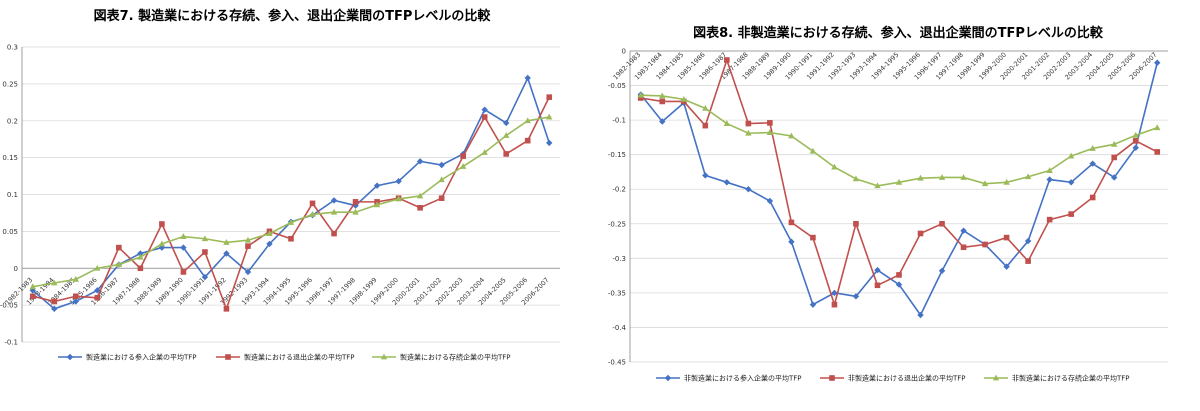  Describe the element at coordinates (12, 121) in the screenshot. I see `y-tick-label: 0.2` at that location.